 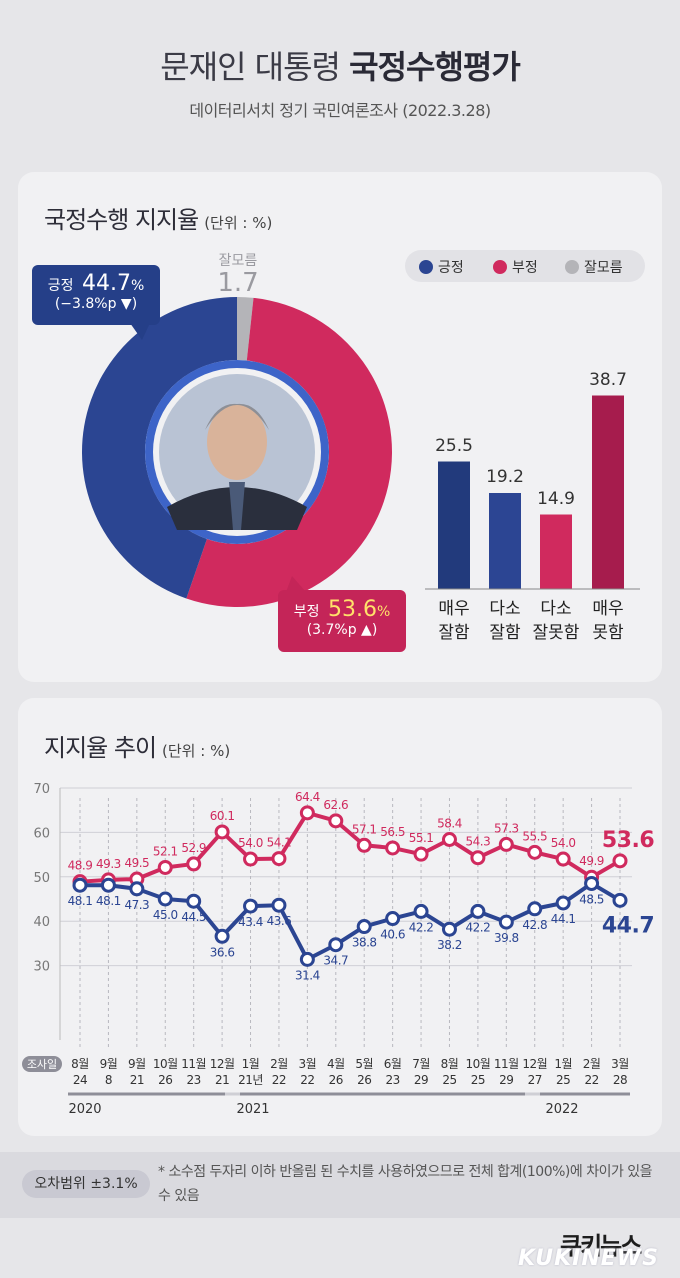 What do you see at coordinates (506, 828) in the screenshot?
I see `negative-data-label: 57.3` at bounding box center [506, 828].